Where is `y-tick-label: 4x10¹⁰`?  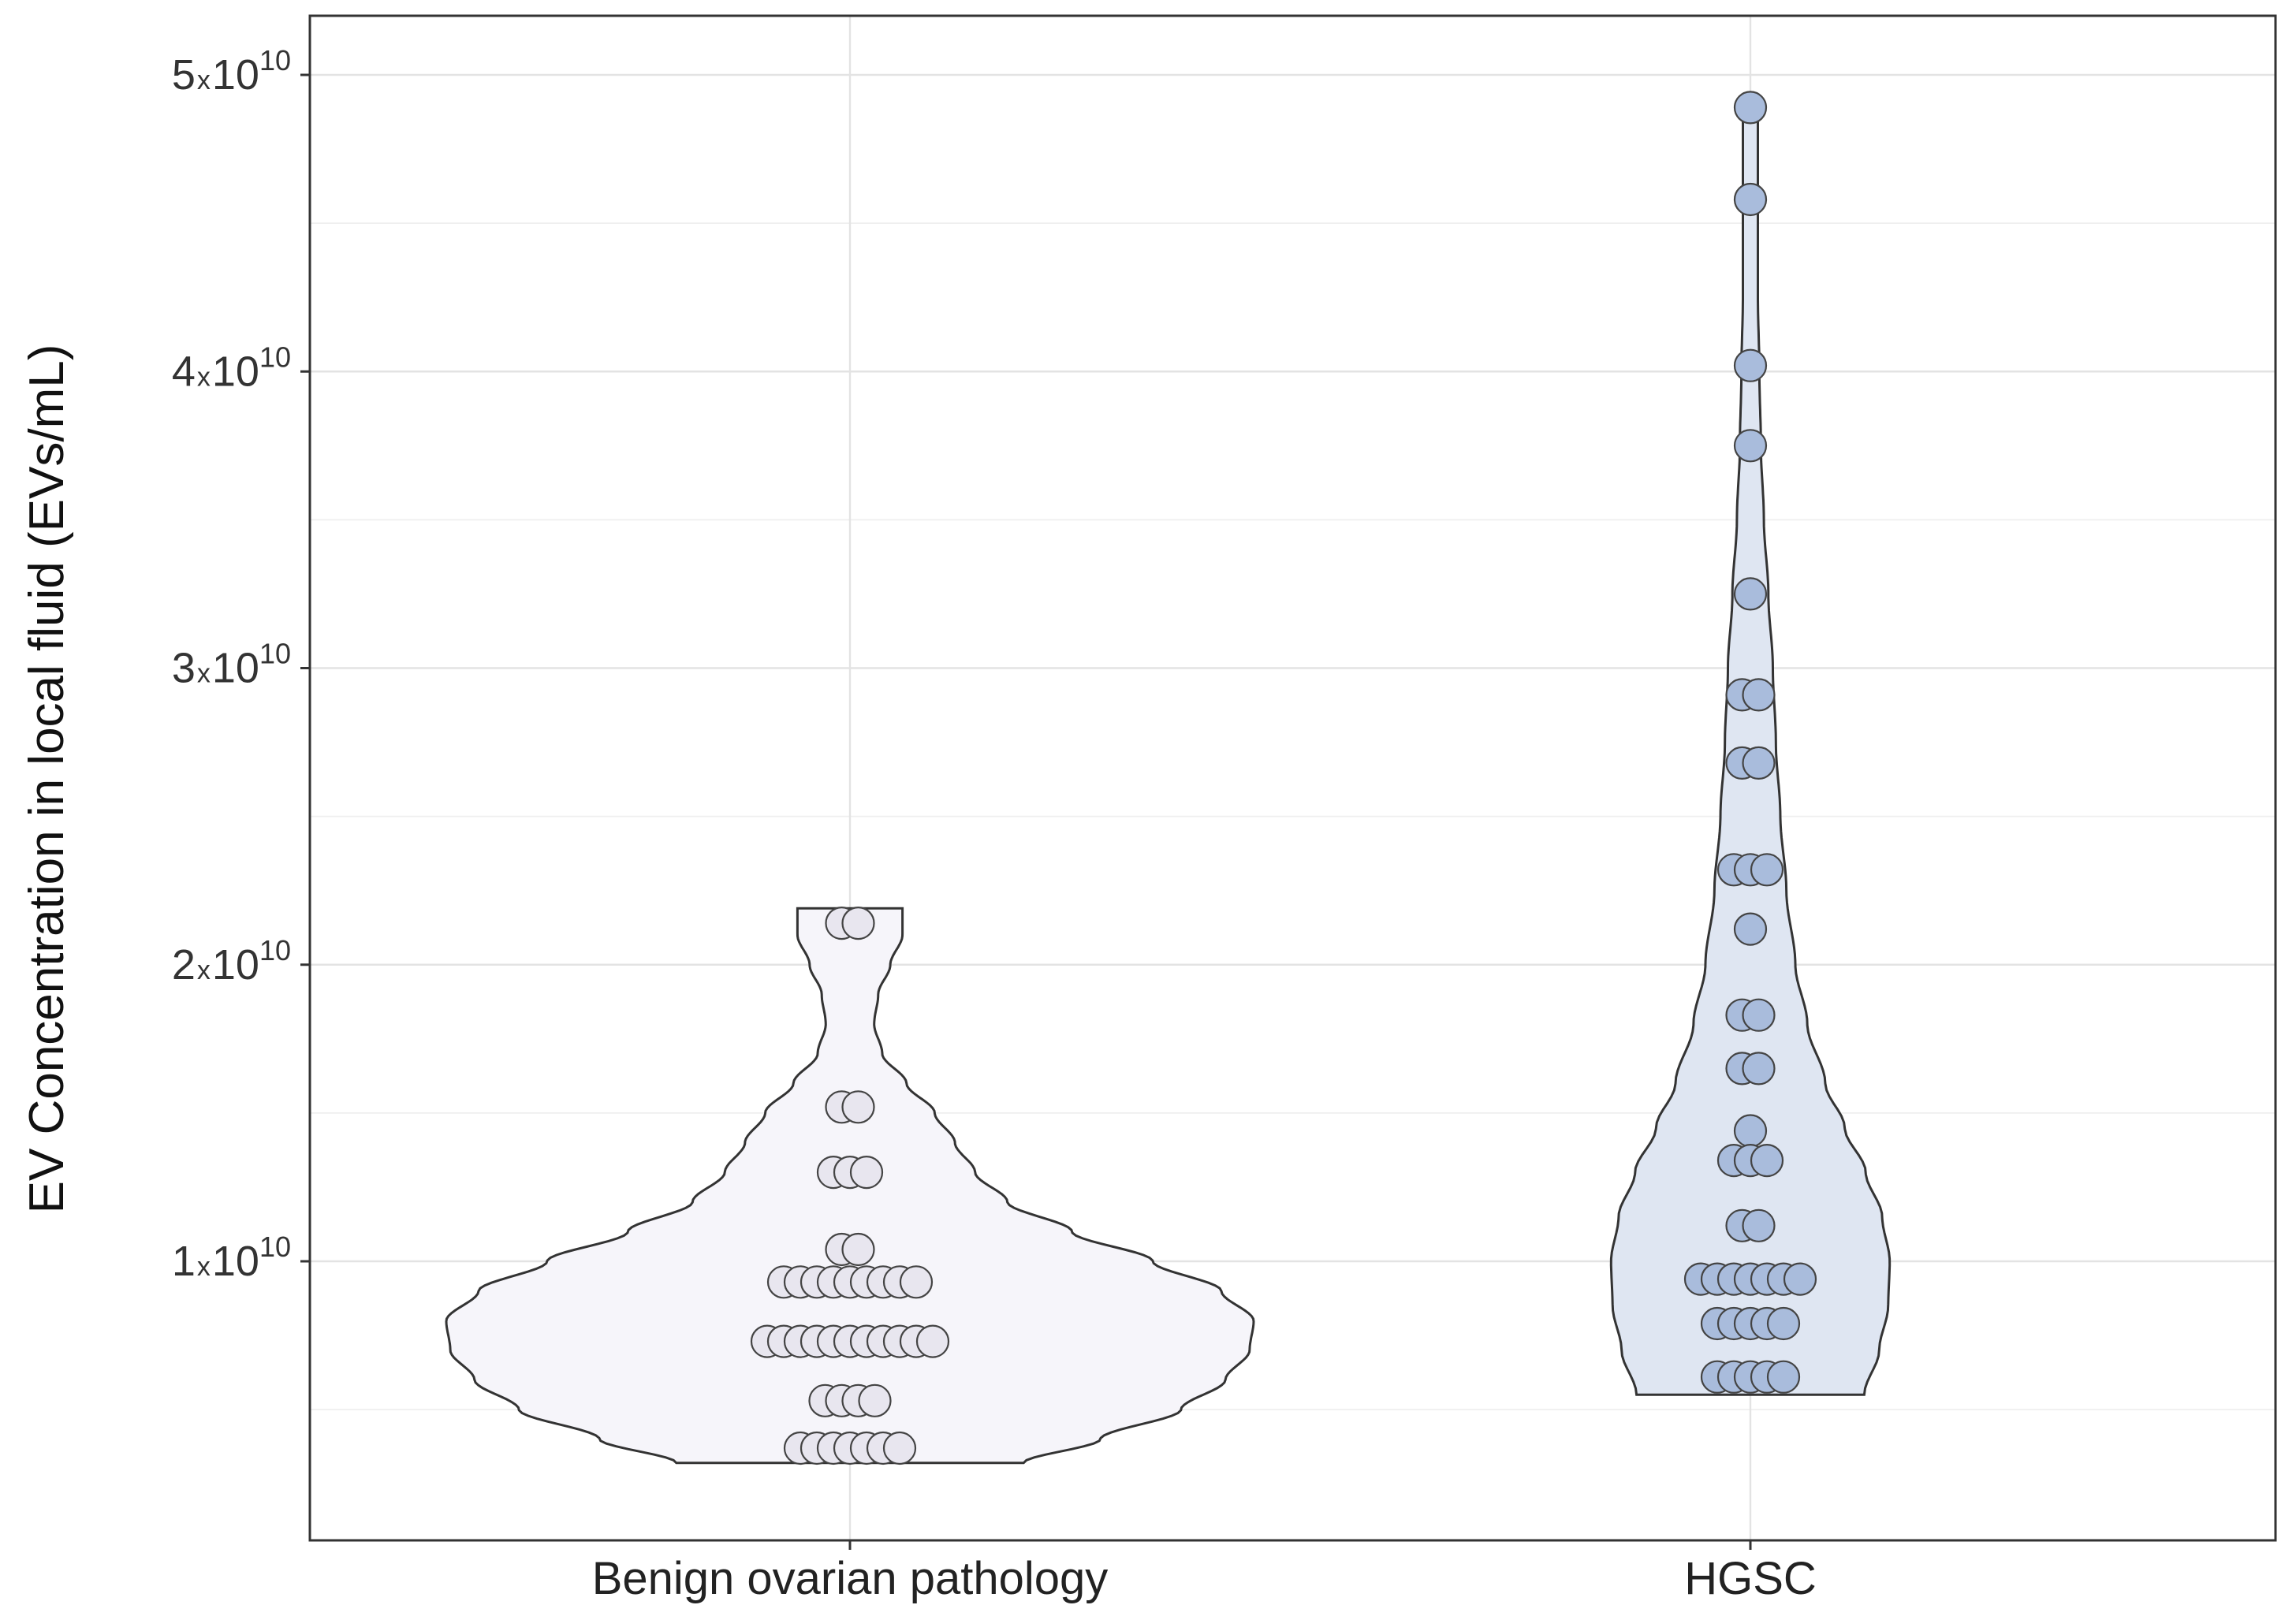 y-tick-label: 4x10¹⁰ is located at coordinates (231, 368).